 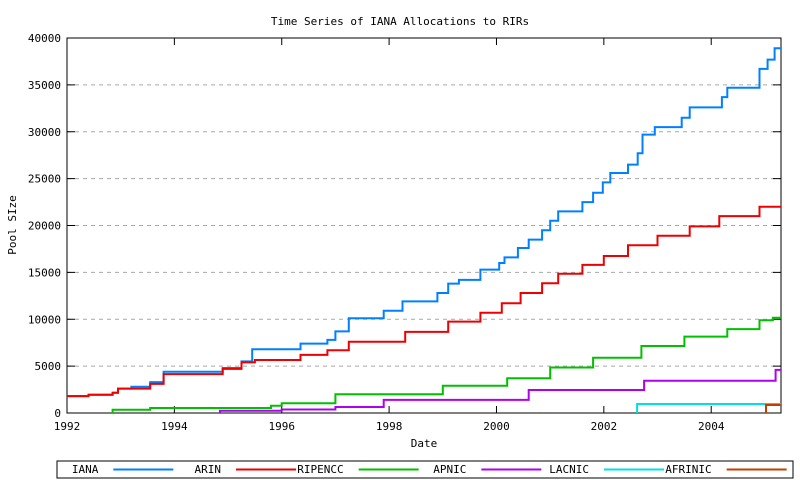 I want to click on x-tick-label: 1996, so click(x=281, y=426).